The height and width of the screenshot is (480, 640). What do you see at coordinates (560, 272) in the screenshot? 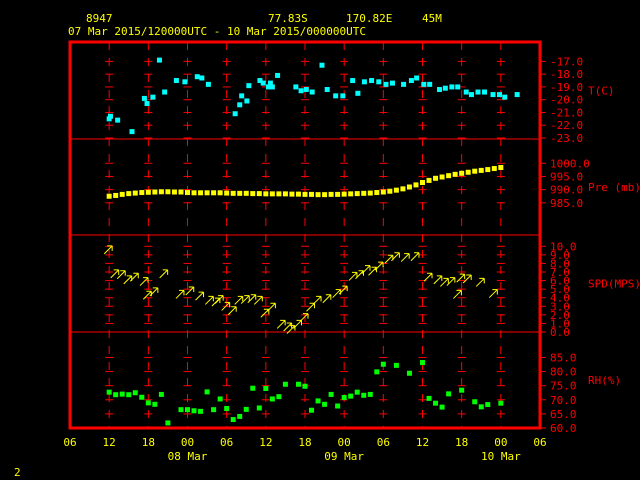
I see `y-tick-label: 7.0` at bounding box center [560, 272].